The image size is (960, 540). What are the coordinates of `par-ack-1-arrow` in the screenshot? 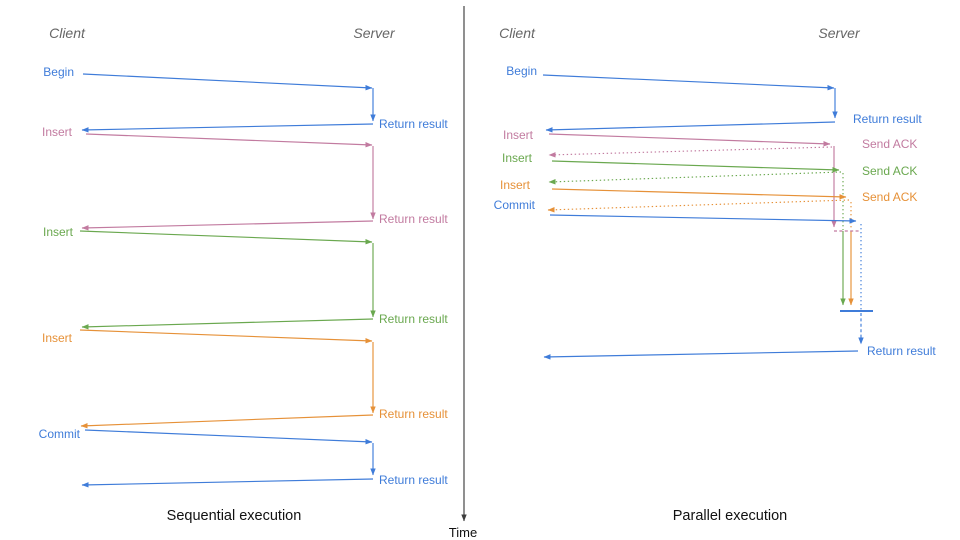 It's located at (690, 152).